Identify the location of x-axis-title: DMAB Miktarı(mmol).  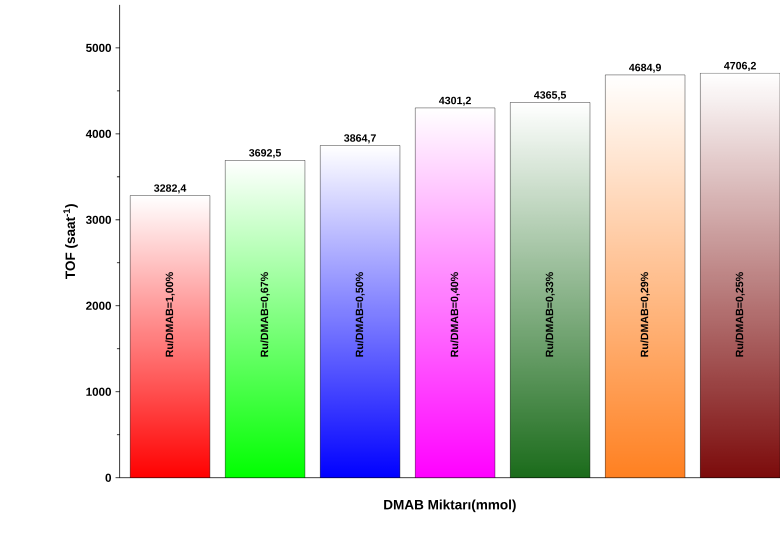
(450, 506).